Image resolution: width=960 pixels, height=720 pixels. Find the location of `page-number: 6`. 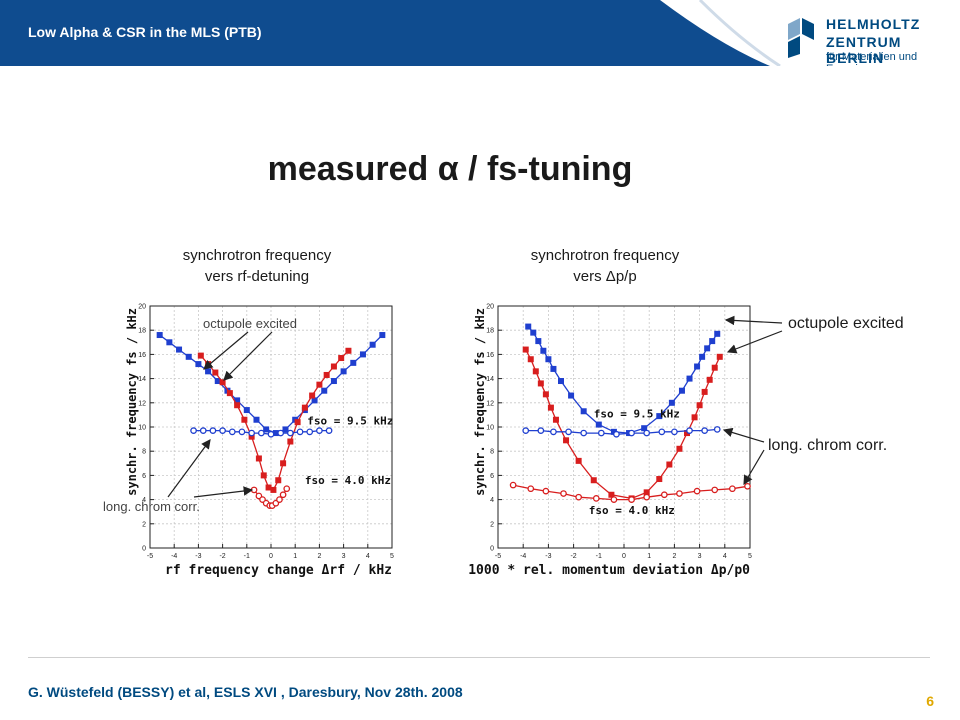

page-number: 6 is located at coordinates (930, 701).